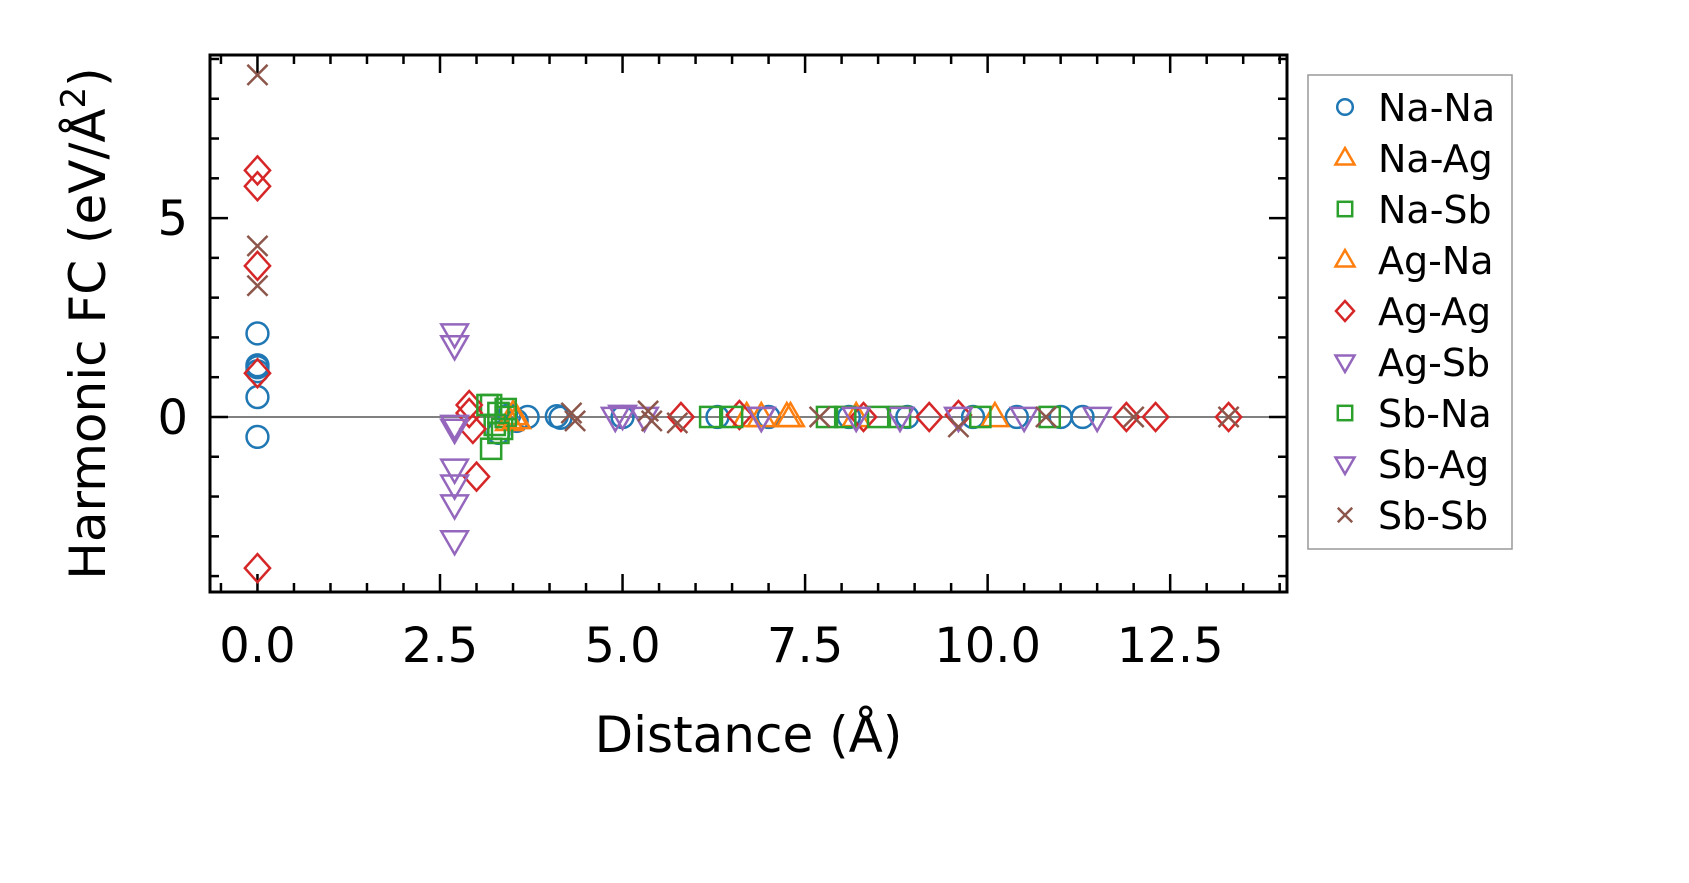 This screenshot has height=883, width=1689. Describe the element at coordinates (1433, 465) in the screenshot. I see `legend-label: Sb-Ag` at that location.